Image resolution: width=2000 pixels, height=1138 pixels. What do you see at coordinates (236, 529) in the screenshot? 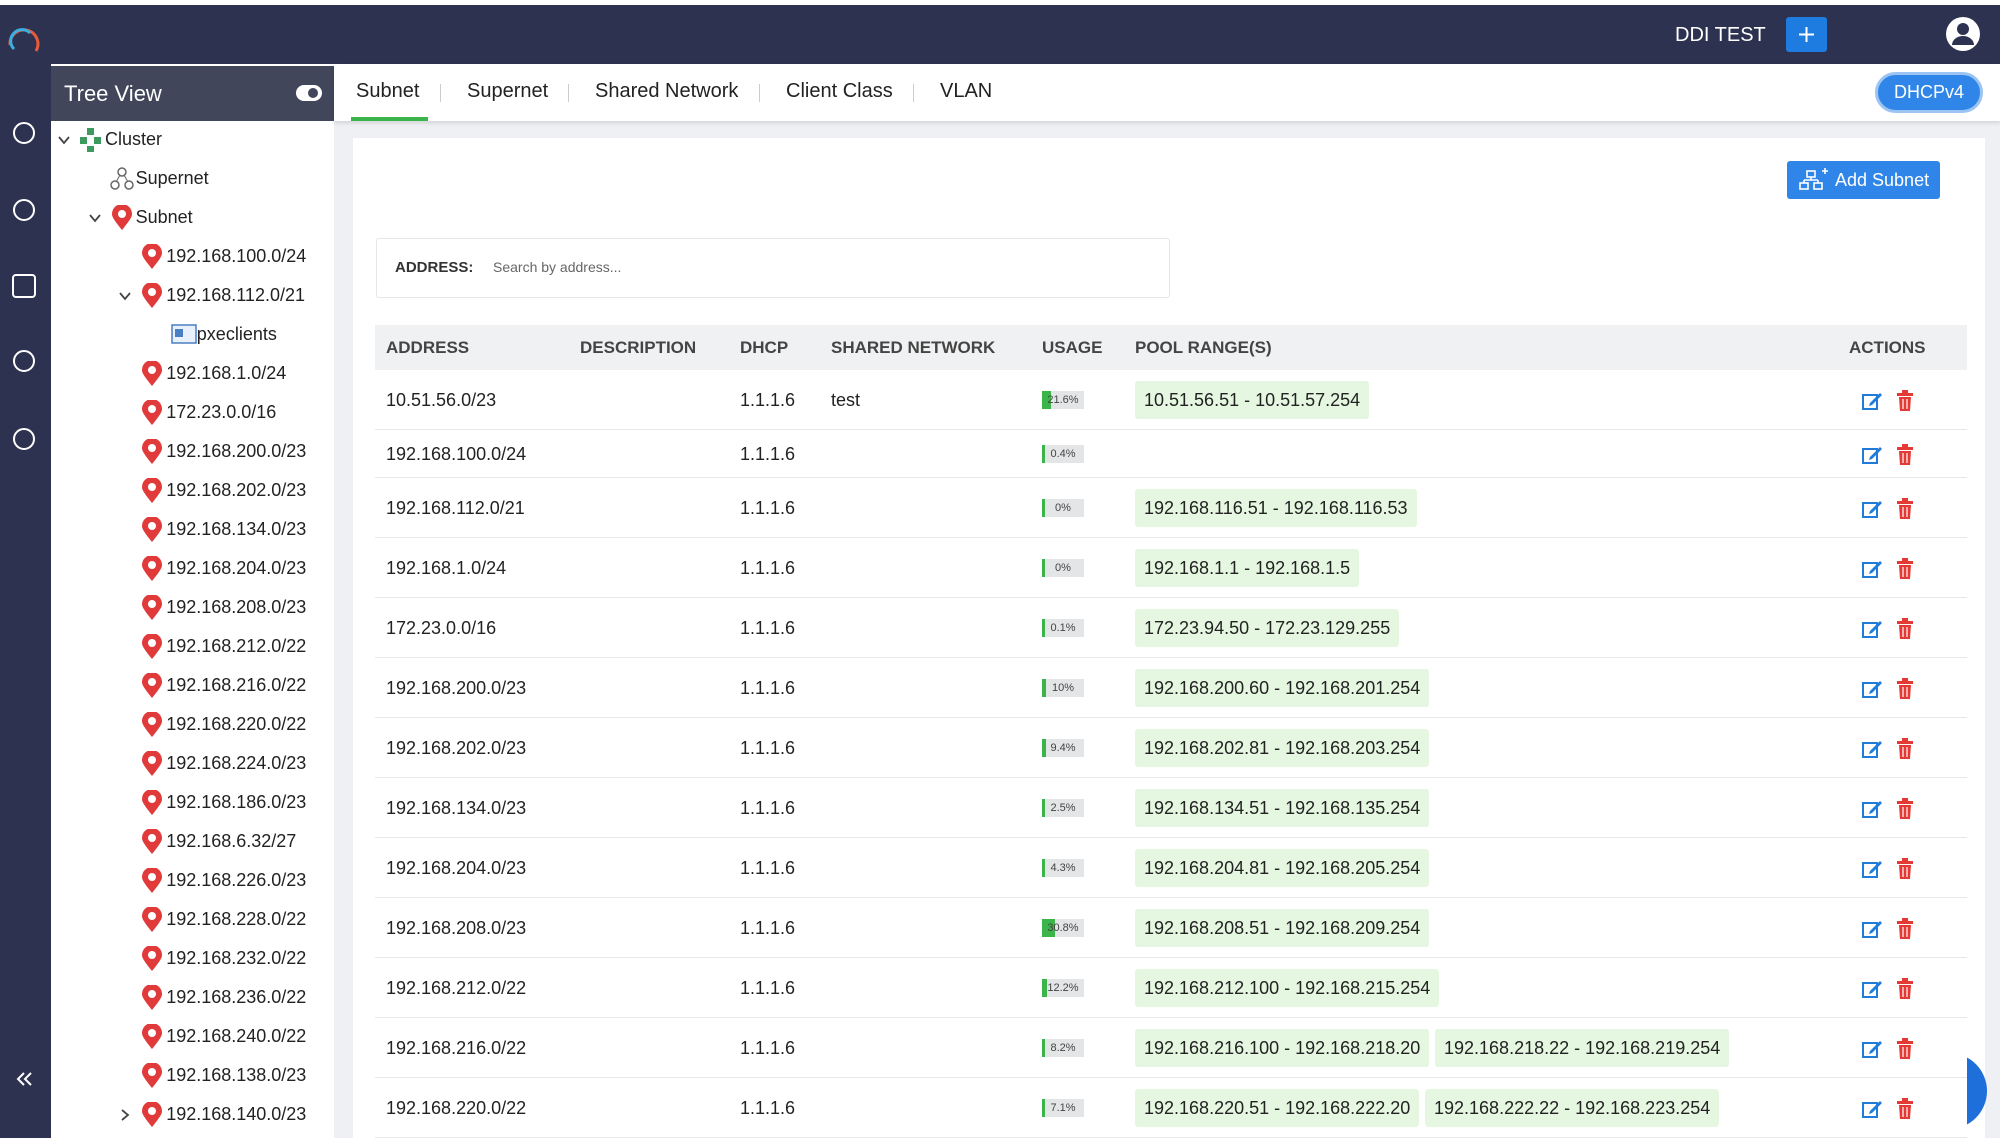
I see `tree-node-label: 192.168.134.0/23` at bounding box center [236, 529].